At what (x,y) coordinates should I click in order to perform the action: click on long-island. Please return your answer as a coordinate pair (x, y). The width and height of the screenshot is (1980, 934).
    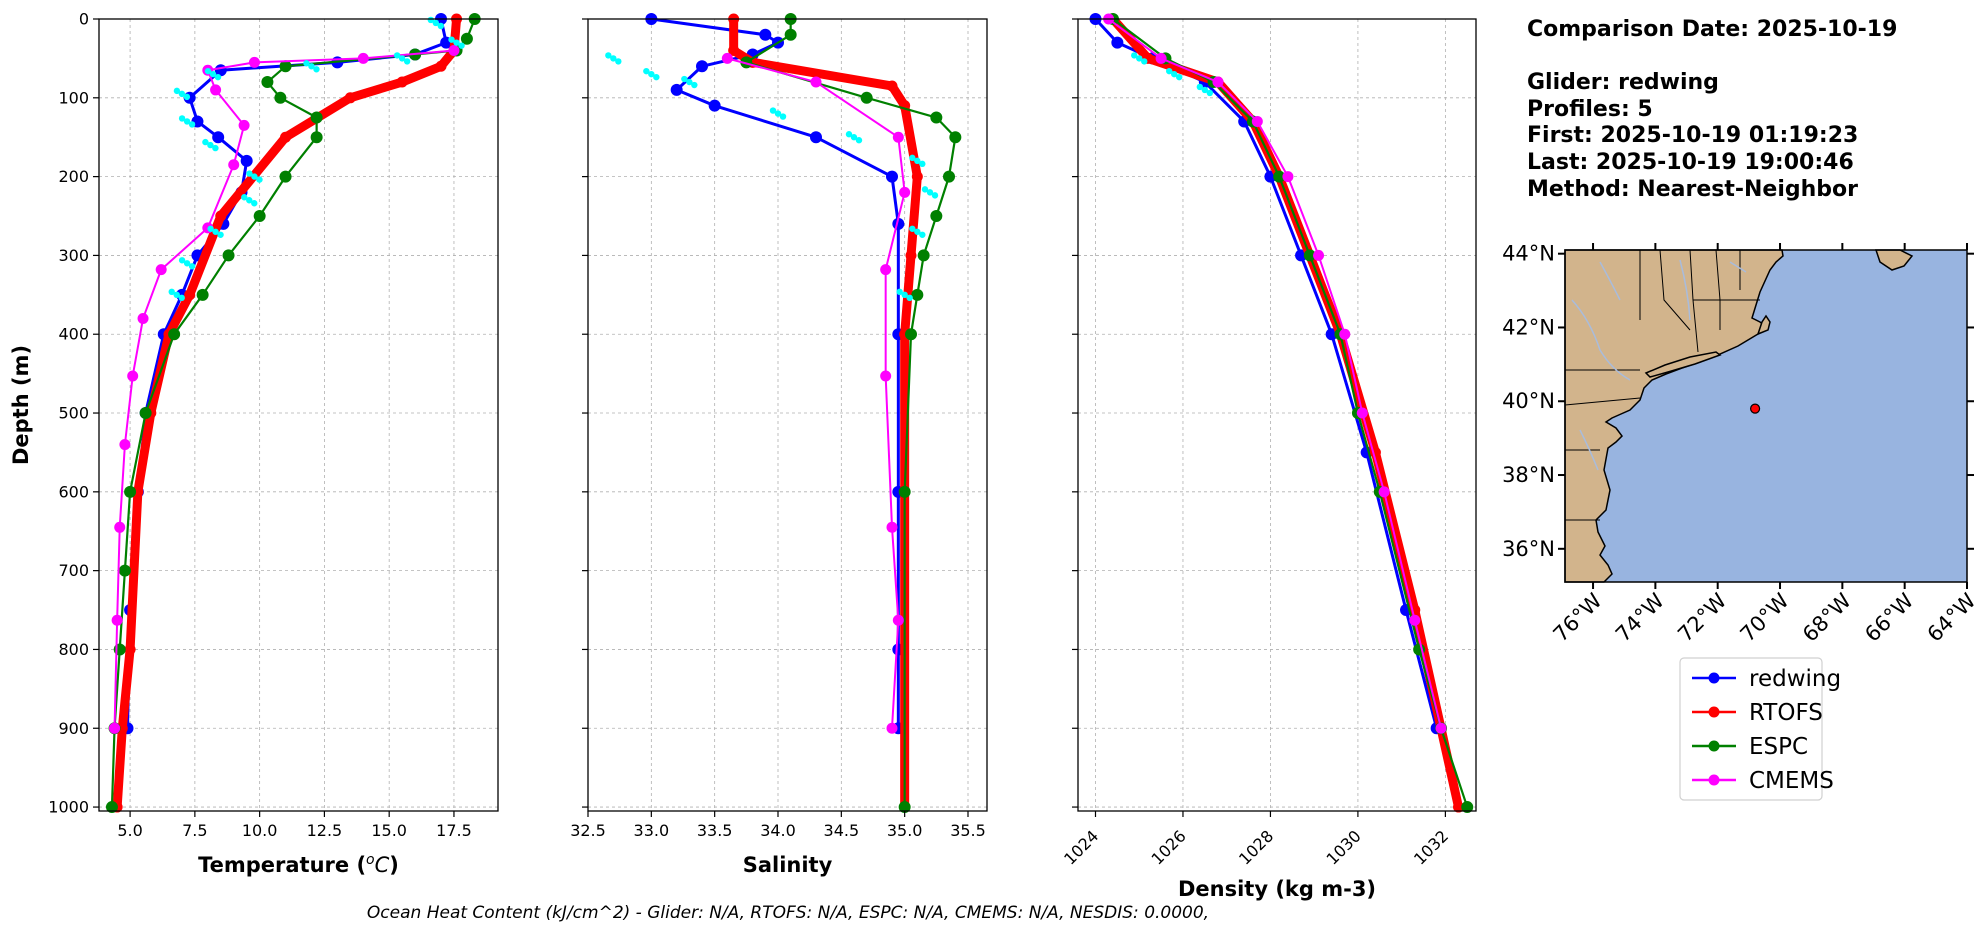
    Looking at the image, I should click on (1683, 364).